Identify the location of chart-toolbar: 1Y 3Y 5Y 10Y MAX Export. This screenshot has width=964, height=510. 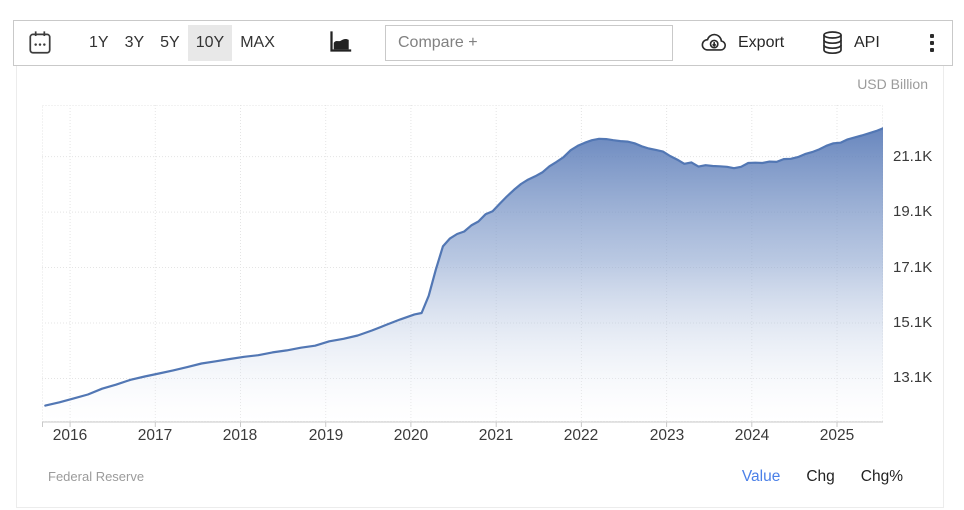
(483, 43).